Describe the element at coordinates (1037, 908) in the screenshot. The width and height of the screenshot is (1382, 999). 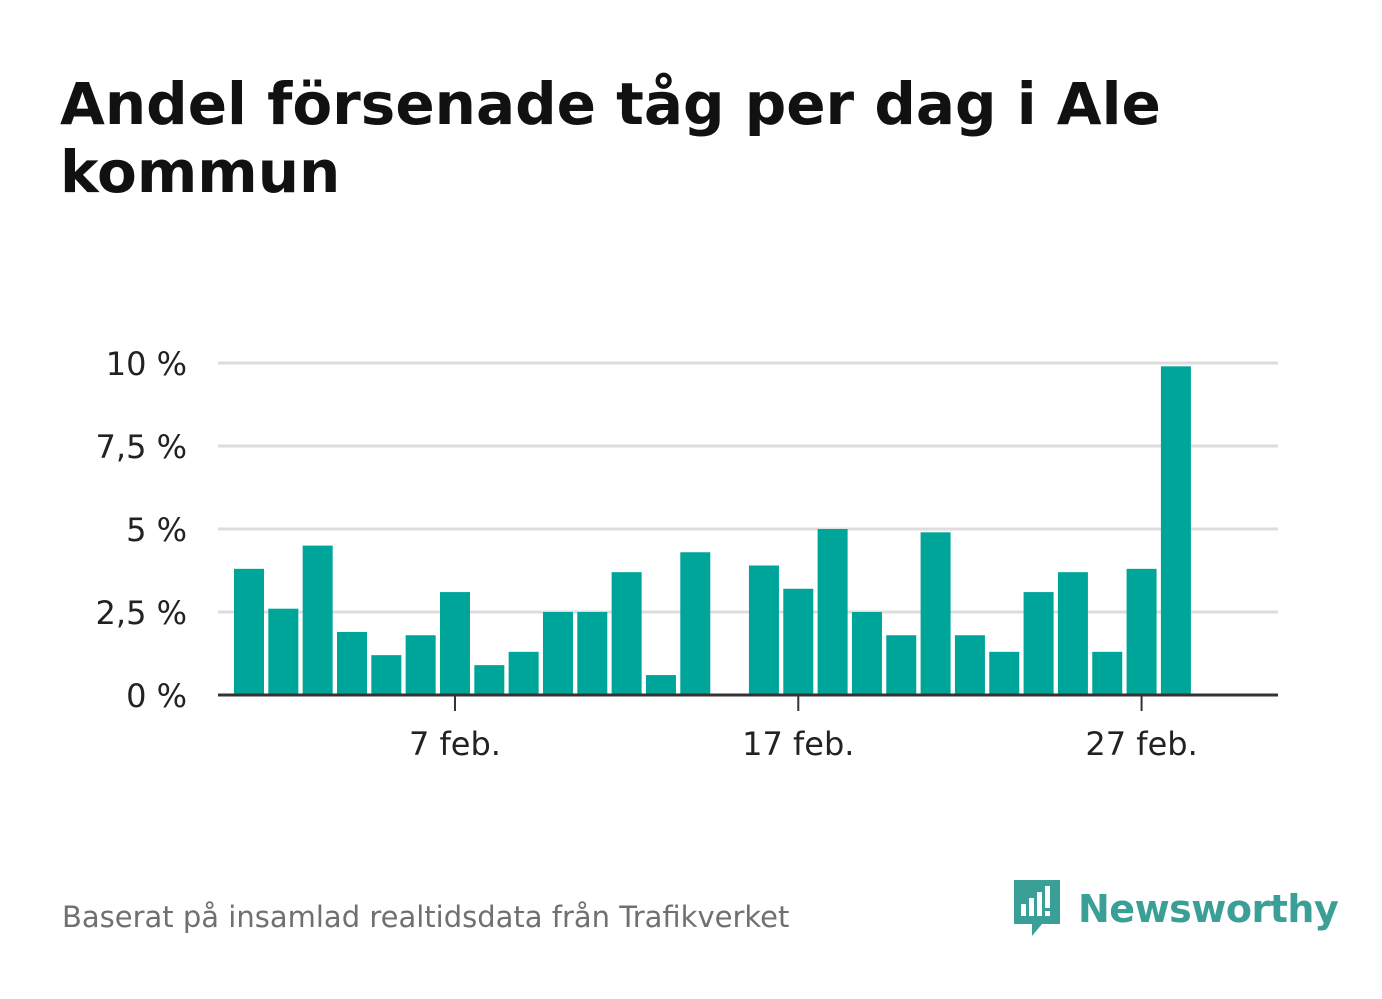
I see `newsworthy-logo-icon` at that location.